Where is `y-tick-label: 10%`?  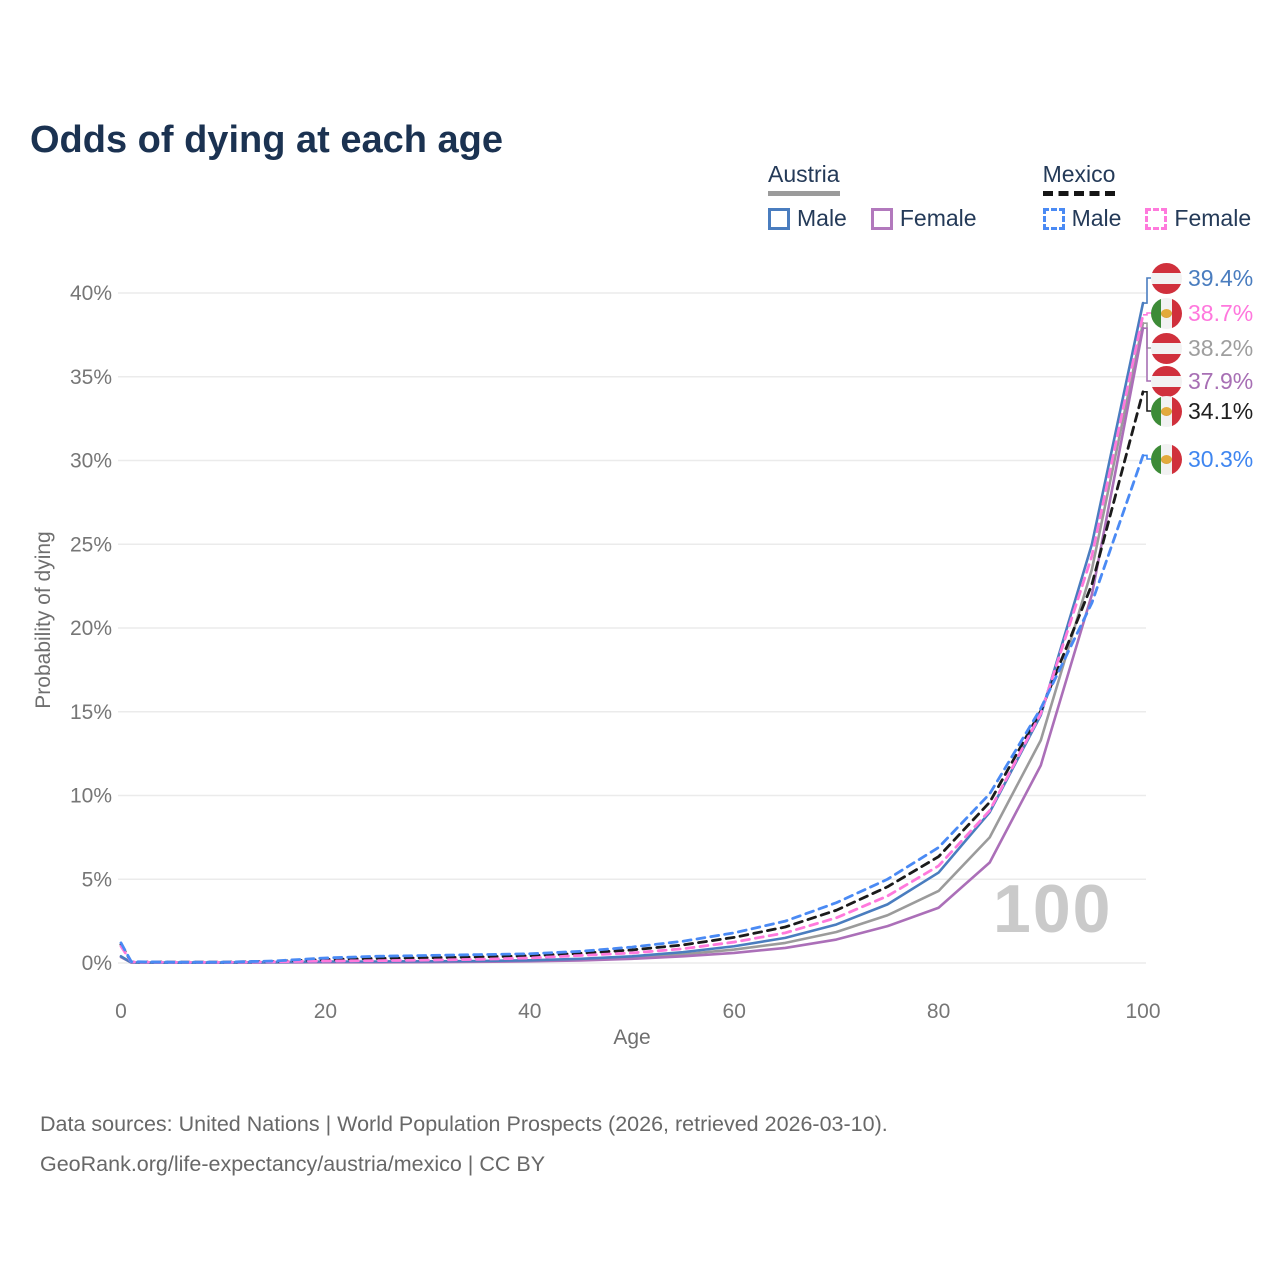 y-tick-label: 10% is located at coordinates (91, 796).